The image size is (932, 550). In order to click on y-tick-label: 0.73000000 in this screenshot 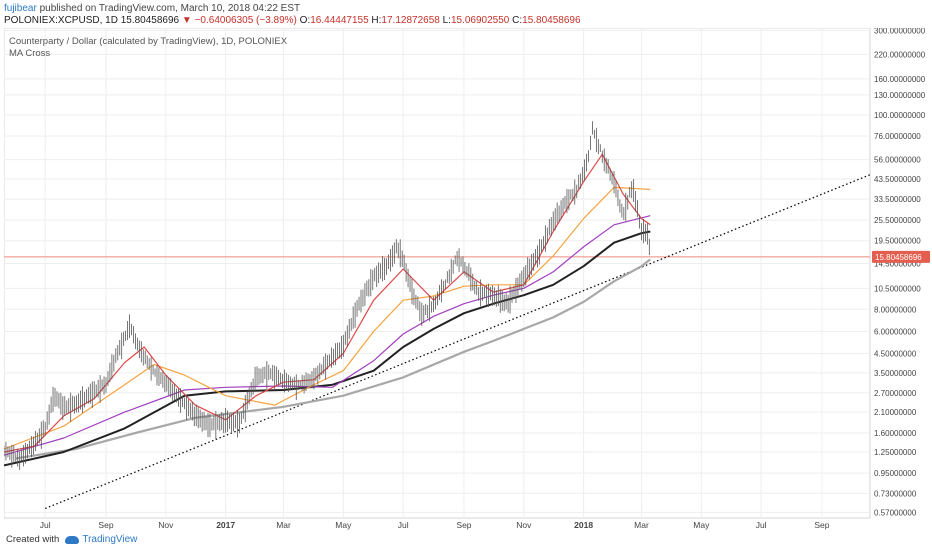, I will do `click(895, 493)`.